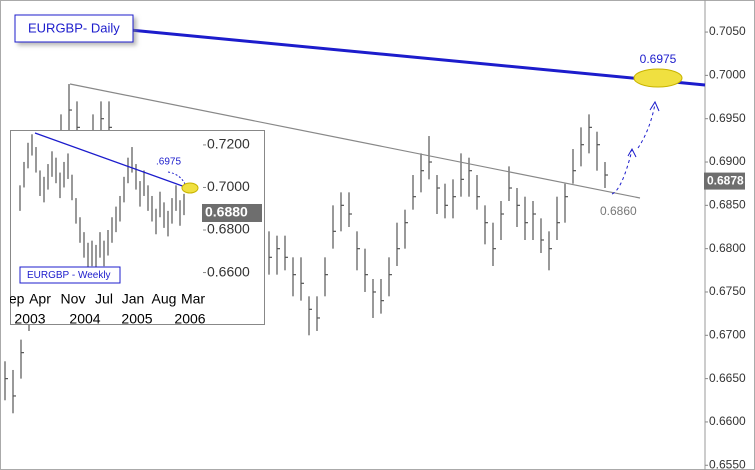 This screenshot has width=755, height=470. I want to click on y-tick-label: 0.6550, so click(727, 463).